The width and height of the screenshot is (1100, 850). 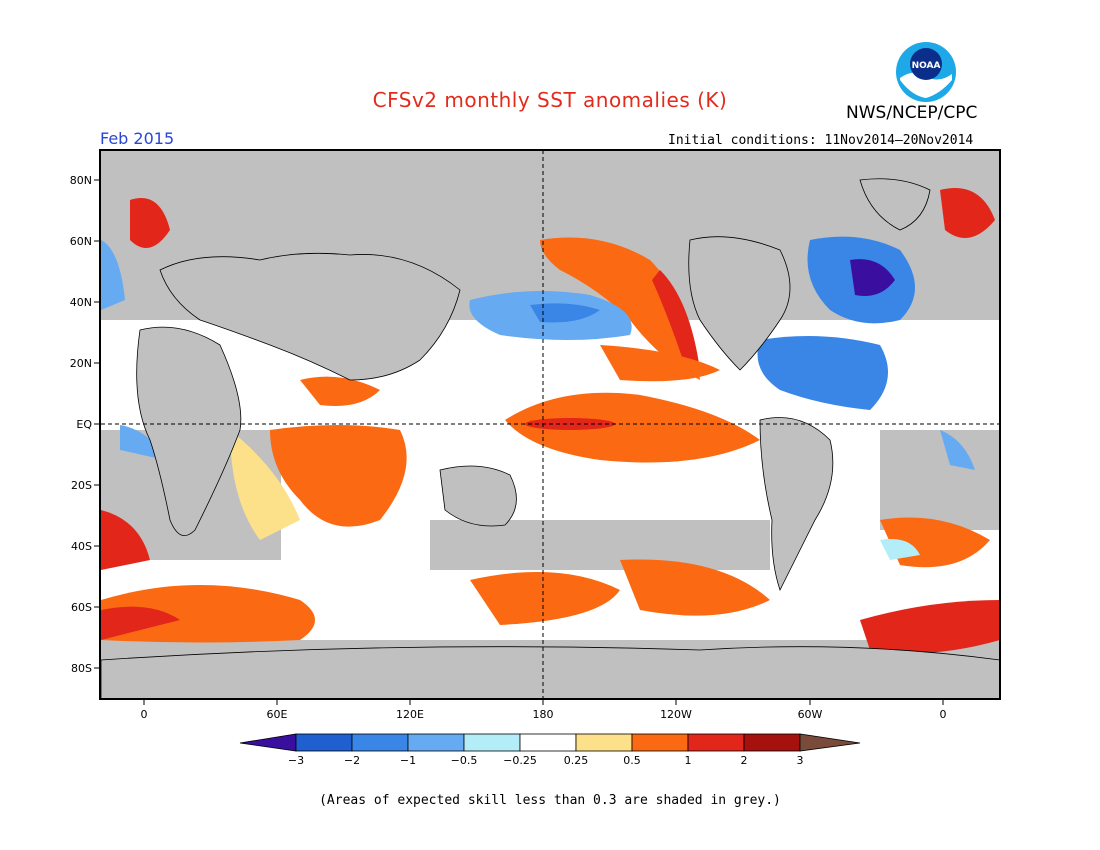 What do you see at coordinates (565, 313) in the screenshot?
I see `north-pacific-cool-core` at bounding box center [565, 313].